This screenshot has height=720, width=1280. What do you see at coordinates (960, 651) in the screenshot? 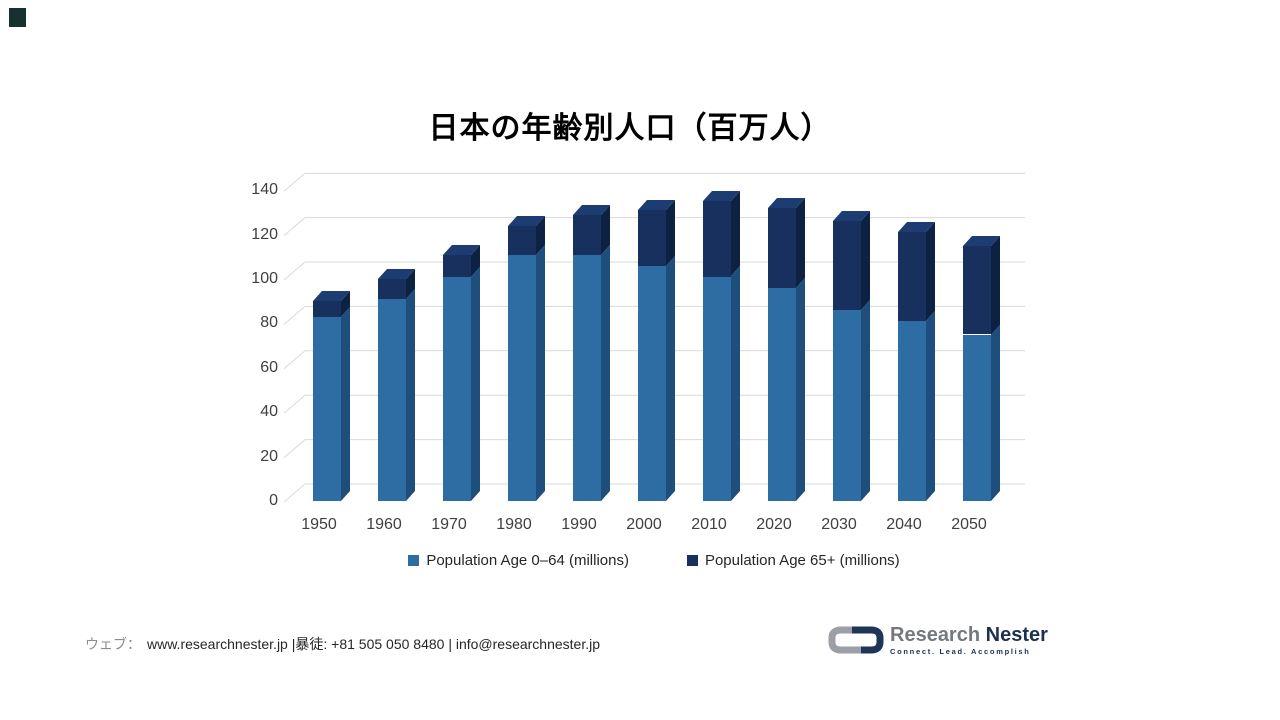
I see `logo-tagline: Connect. Lead. Accomplish` at bounding box center [960, 651].